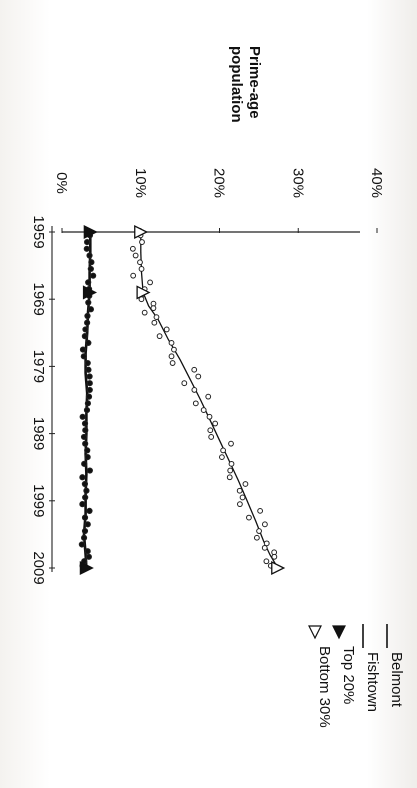 The height and width of the screenshot is (788, 417). I want to click on filled-triangle-marker, so click(90, 292).